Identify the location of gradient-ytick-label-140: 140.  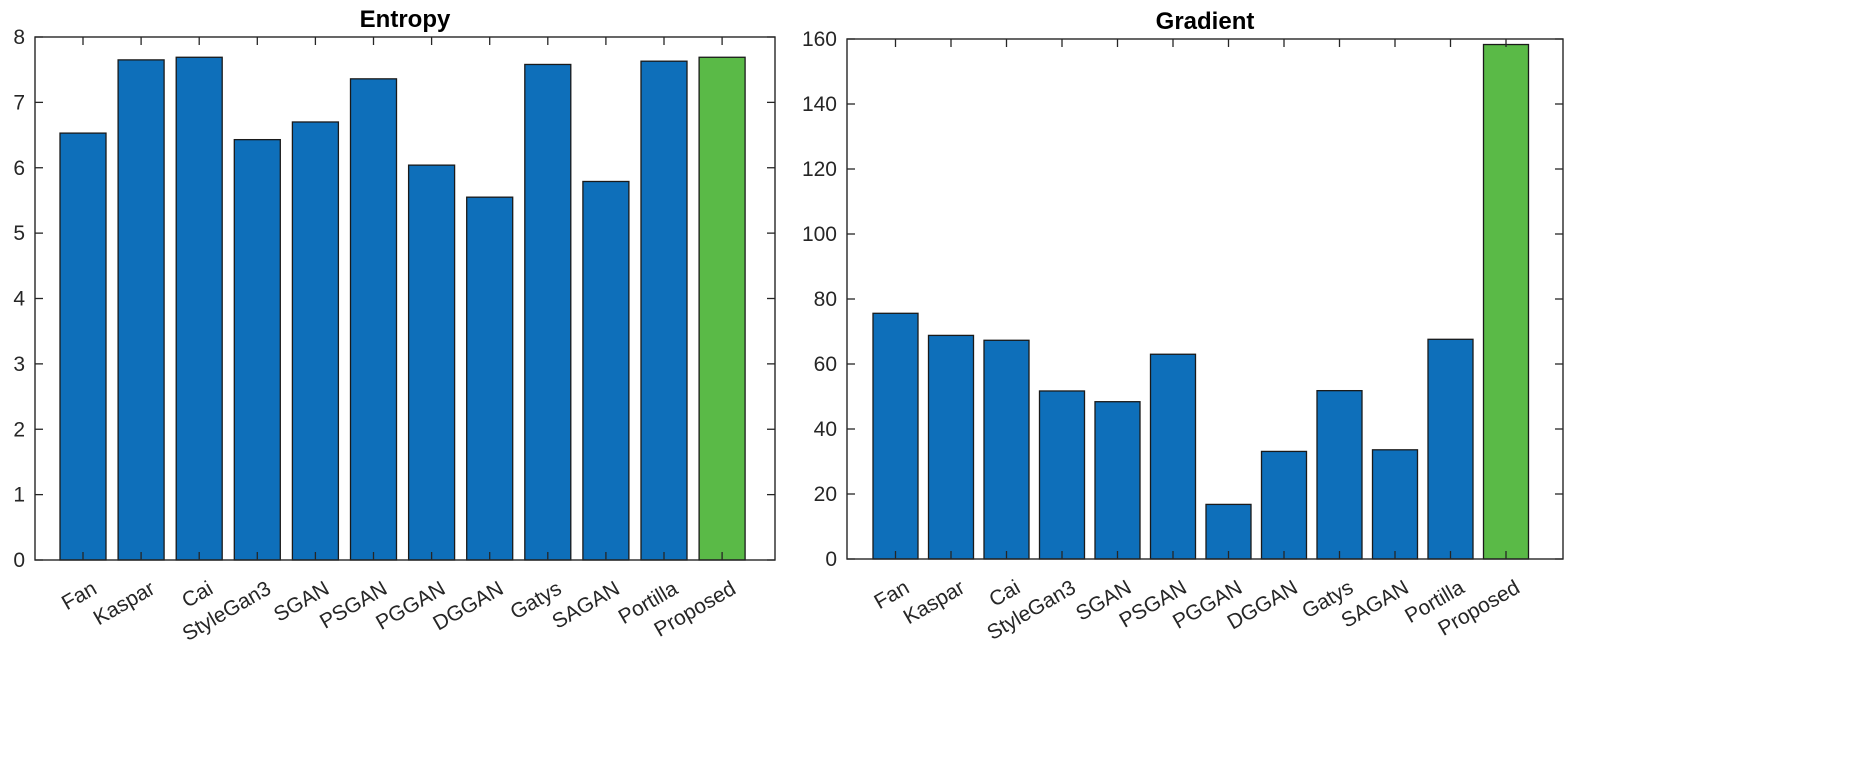
(819, 104).